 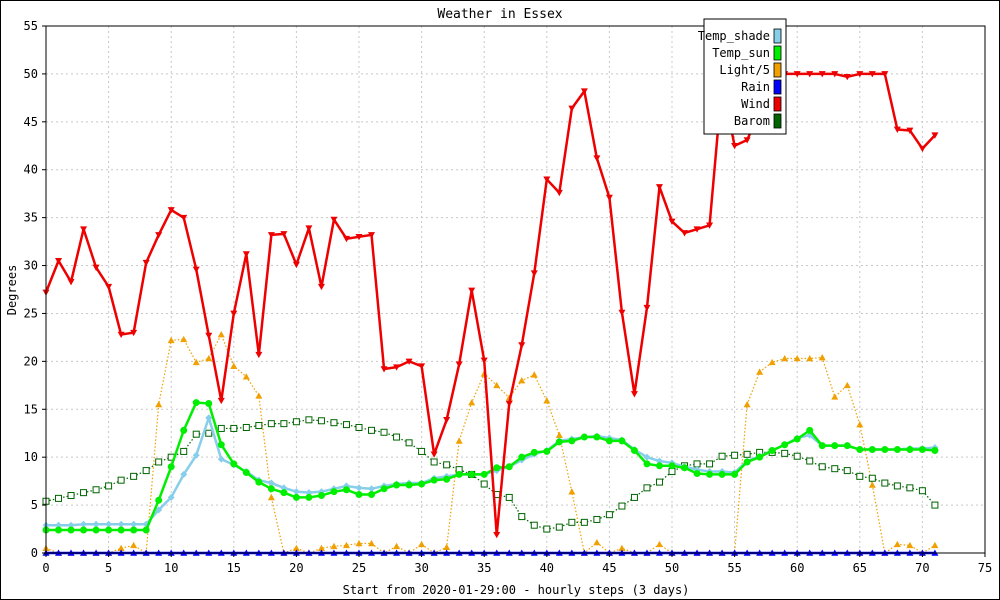 I want to click on x-tick-label: 70, so click(x=922, y=568).